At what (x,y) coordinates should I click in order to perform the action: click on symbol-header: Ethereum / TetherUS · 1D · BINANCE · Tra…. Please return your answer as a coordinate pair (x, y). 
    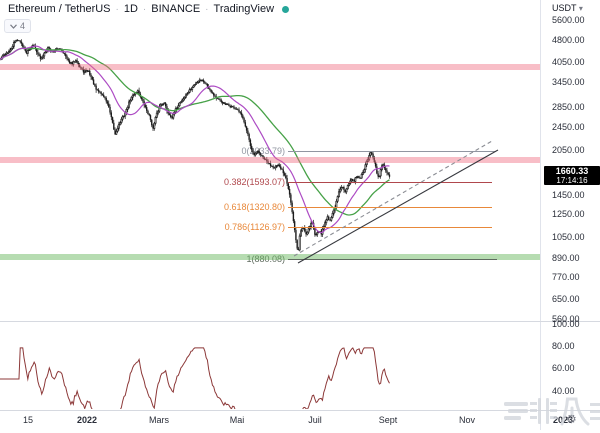
    Looking at the image, I should click on (149, 9).